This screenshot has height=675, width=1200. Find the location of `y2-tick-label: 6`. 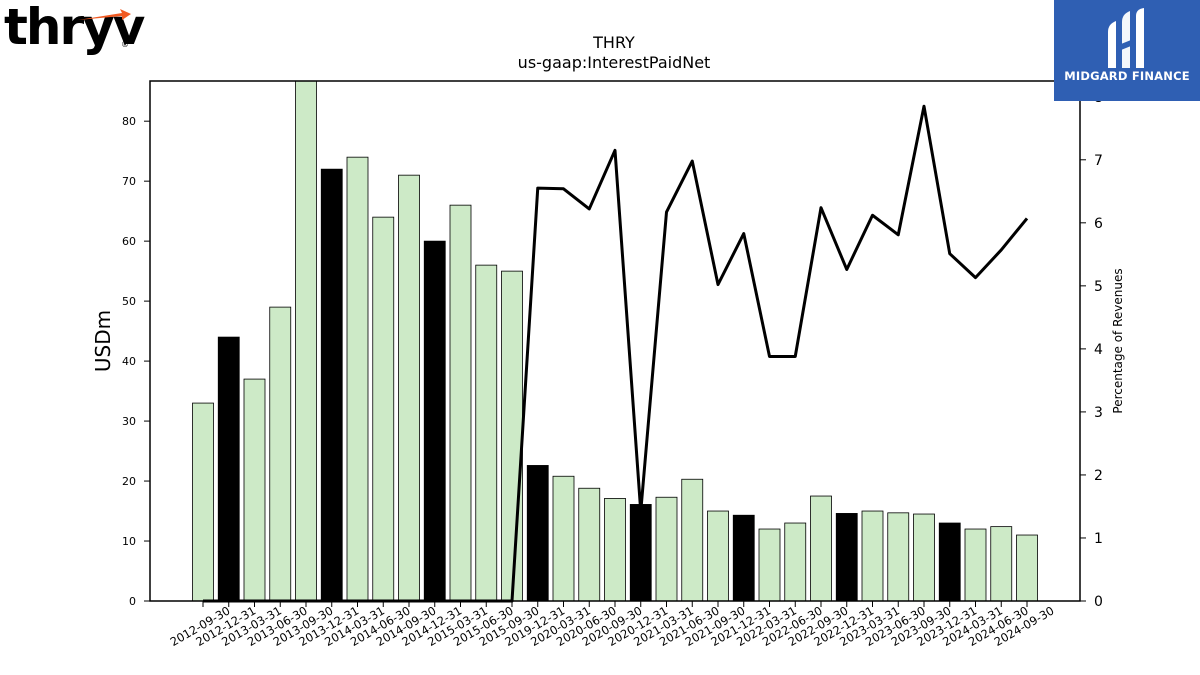

y2-tick-label: 6 is located at coordinates (1098, 224).